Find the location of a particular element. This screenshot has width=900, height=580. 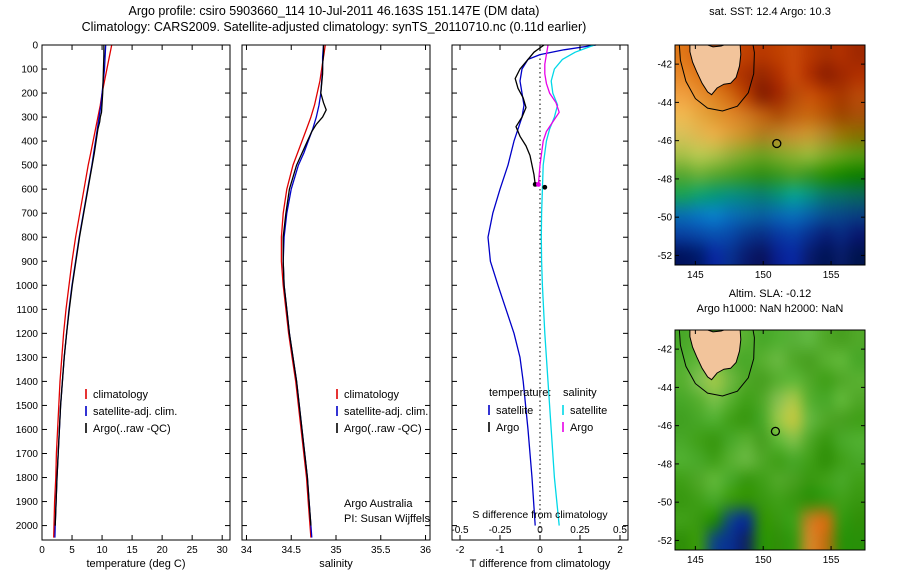

s-axis-label: S difference from climatology is located at coordinates (540, 515).